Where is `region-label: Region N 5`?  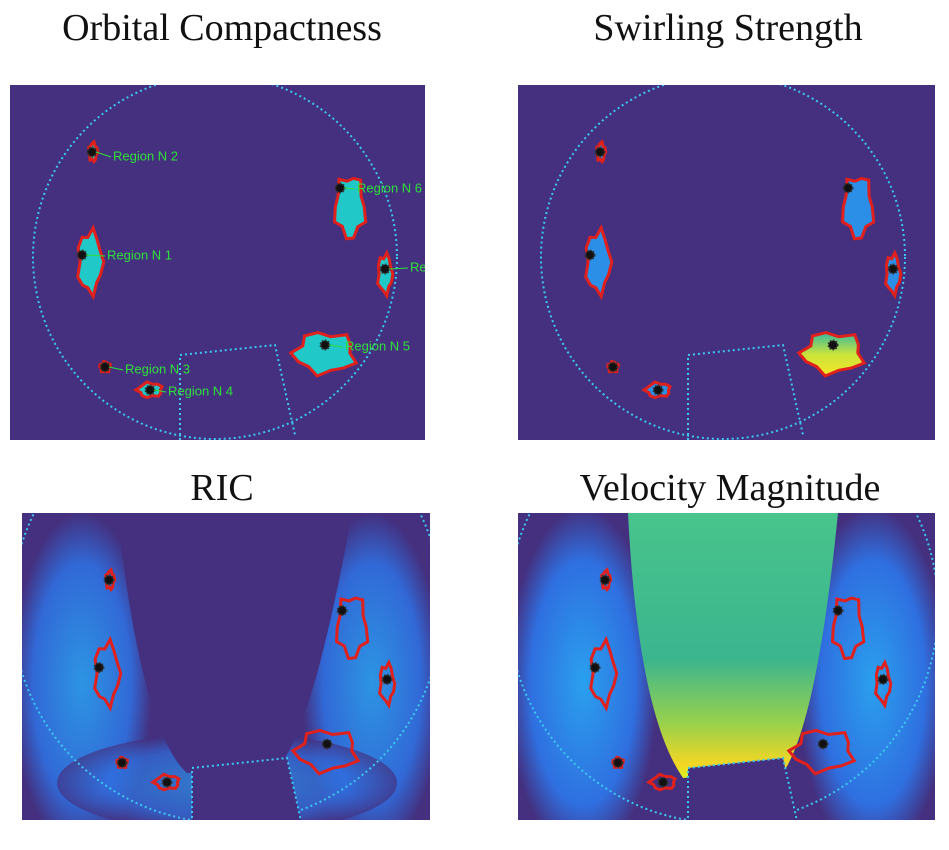
region-label: Region N 5 is located at coordinates (377, 345).